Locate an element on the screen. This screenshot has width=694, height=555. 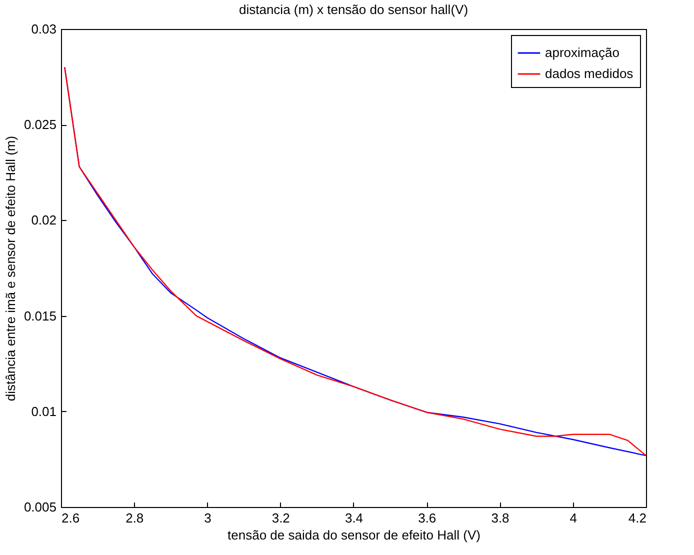
y-tick-label: 0.01 is located at coordinates (43, 411).